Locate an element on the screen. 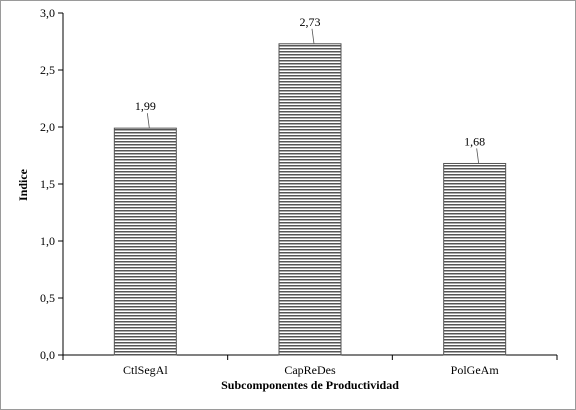  y-tick-label: 0,0 is located at coordinates (47, 355).